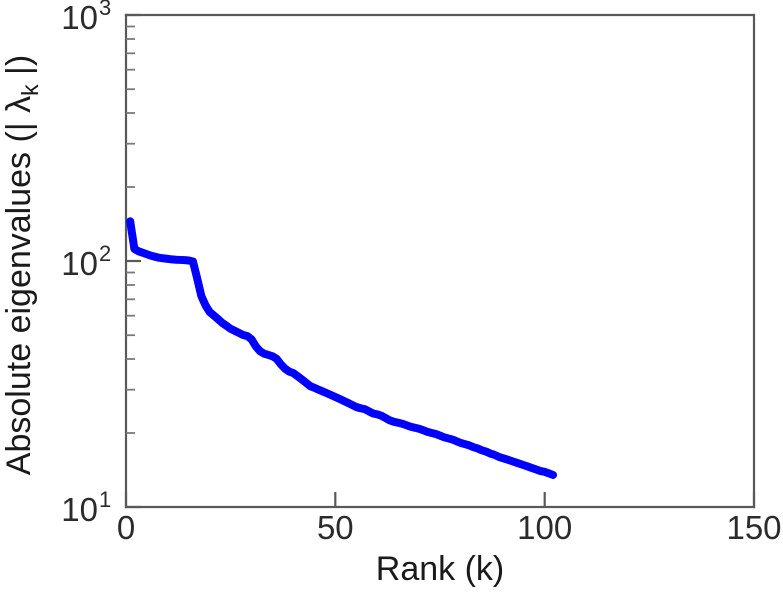 Image resolution: width=783 pixels, height=600 pixels. I want to click on y-axis-title-subscript: k, so click(30, 90).